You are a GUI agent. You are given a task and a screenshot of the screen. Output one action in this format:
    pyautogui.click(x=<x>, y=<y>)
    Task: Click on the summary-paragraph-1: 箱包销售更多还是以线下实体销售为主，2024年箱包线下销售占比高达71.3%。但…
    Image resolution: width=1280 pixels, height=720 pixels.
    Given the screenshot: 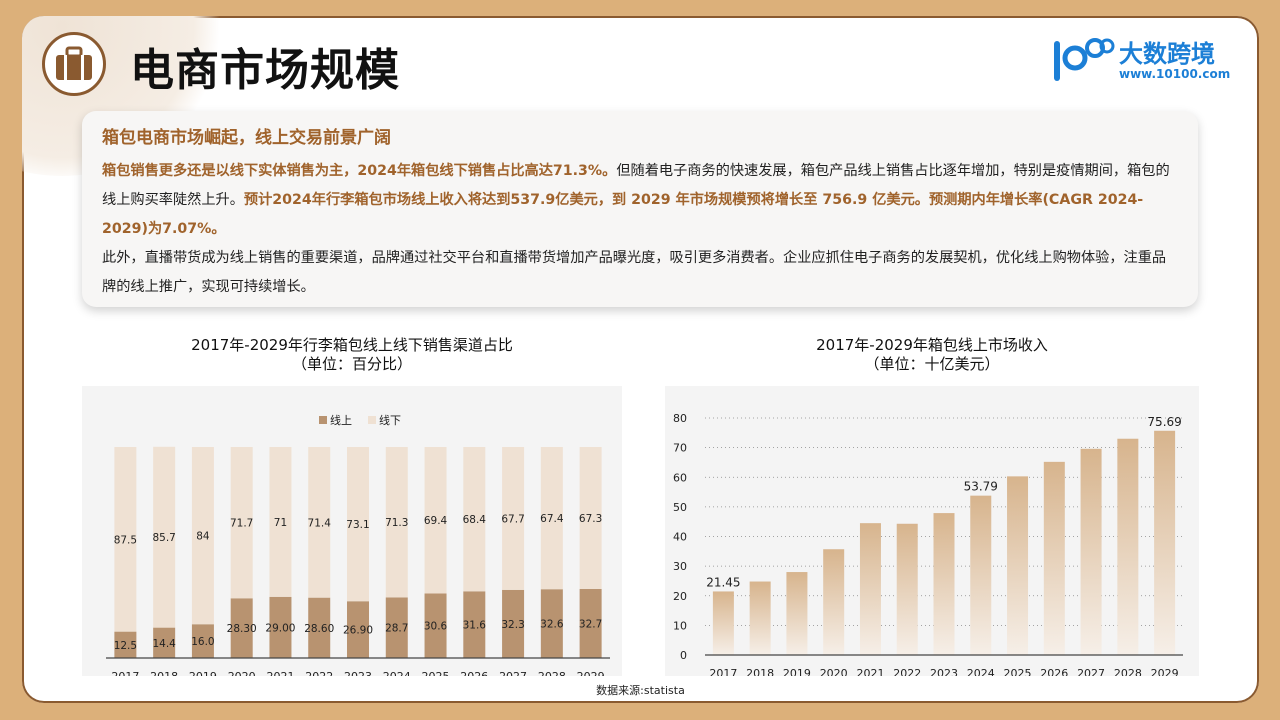 What is the action you would take?
    pyautogui.click(x=640, y=200)
    